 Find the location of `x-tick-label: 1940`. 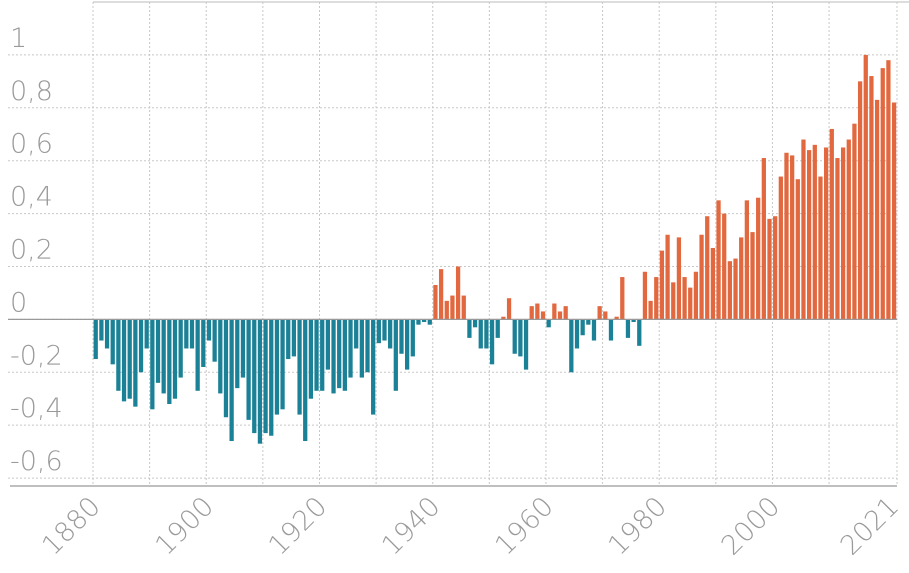

x-tick-label: 1940 is located at coordinates (411, 526).